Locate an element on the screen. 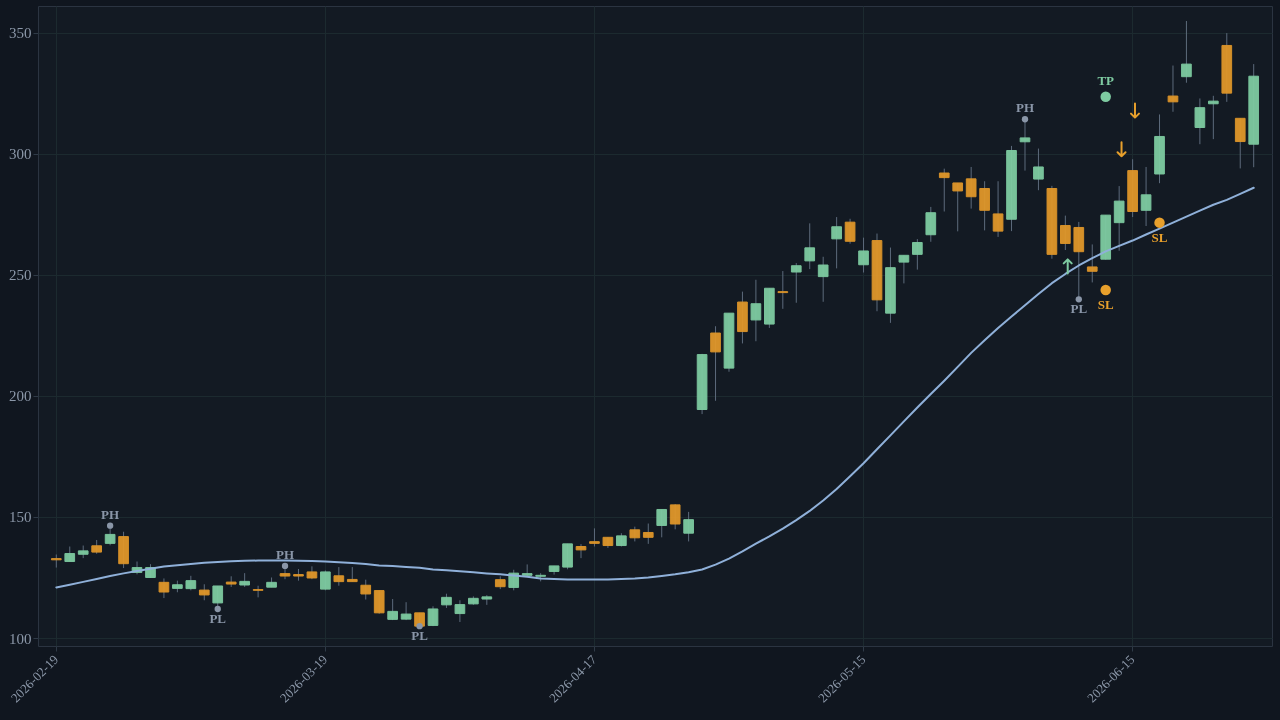  y-tick-label: 250 is located at coordinates (20, 275).